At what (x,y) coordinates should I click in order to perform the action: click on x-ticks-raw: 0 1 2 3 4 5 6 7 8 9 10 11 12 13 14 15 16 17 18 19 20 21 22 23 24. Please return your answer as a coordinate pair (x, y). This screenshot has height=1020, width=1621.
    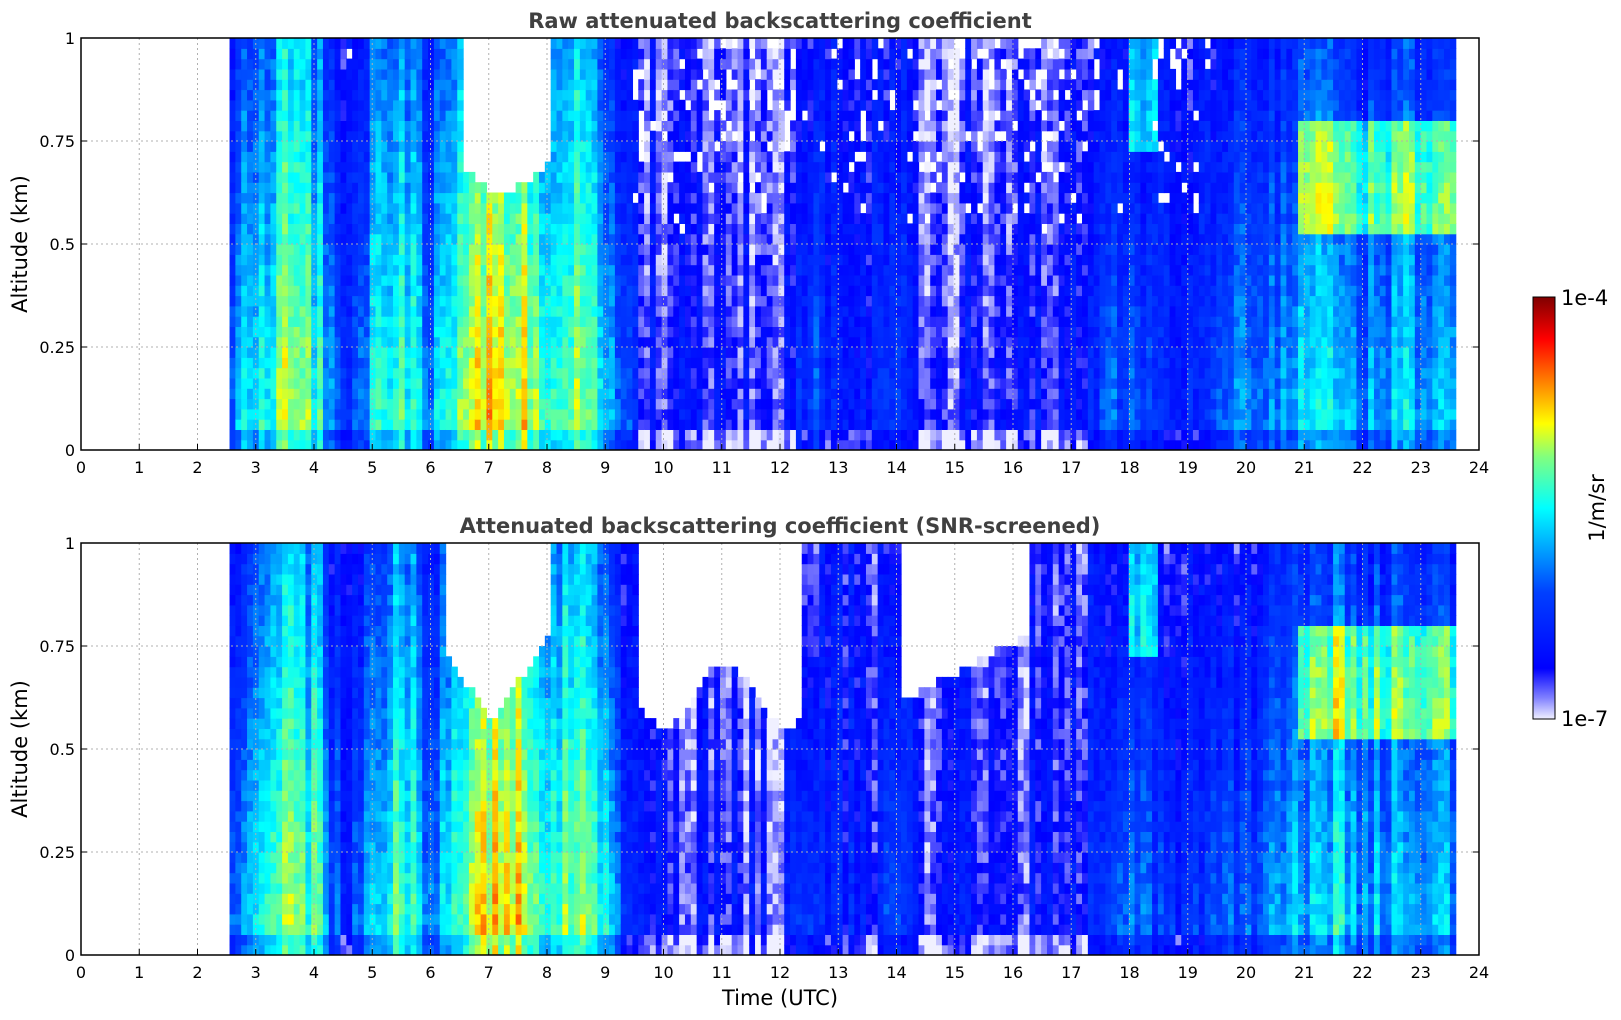
    Looking at the image, I should click on (782, 460).